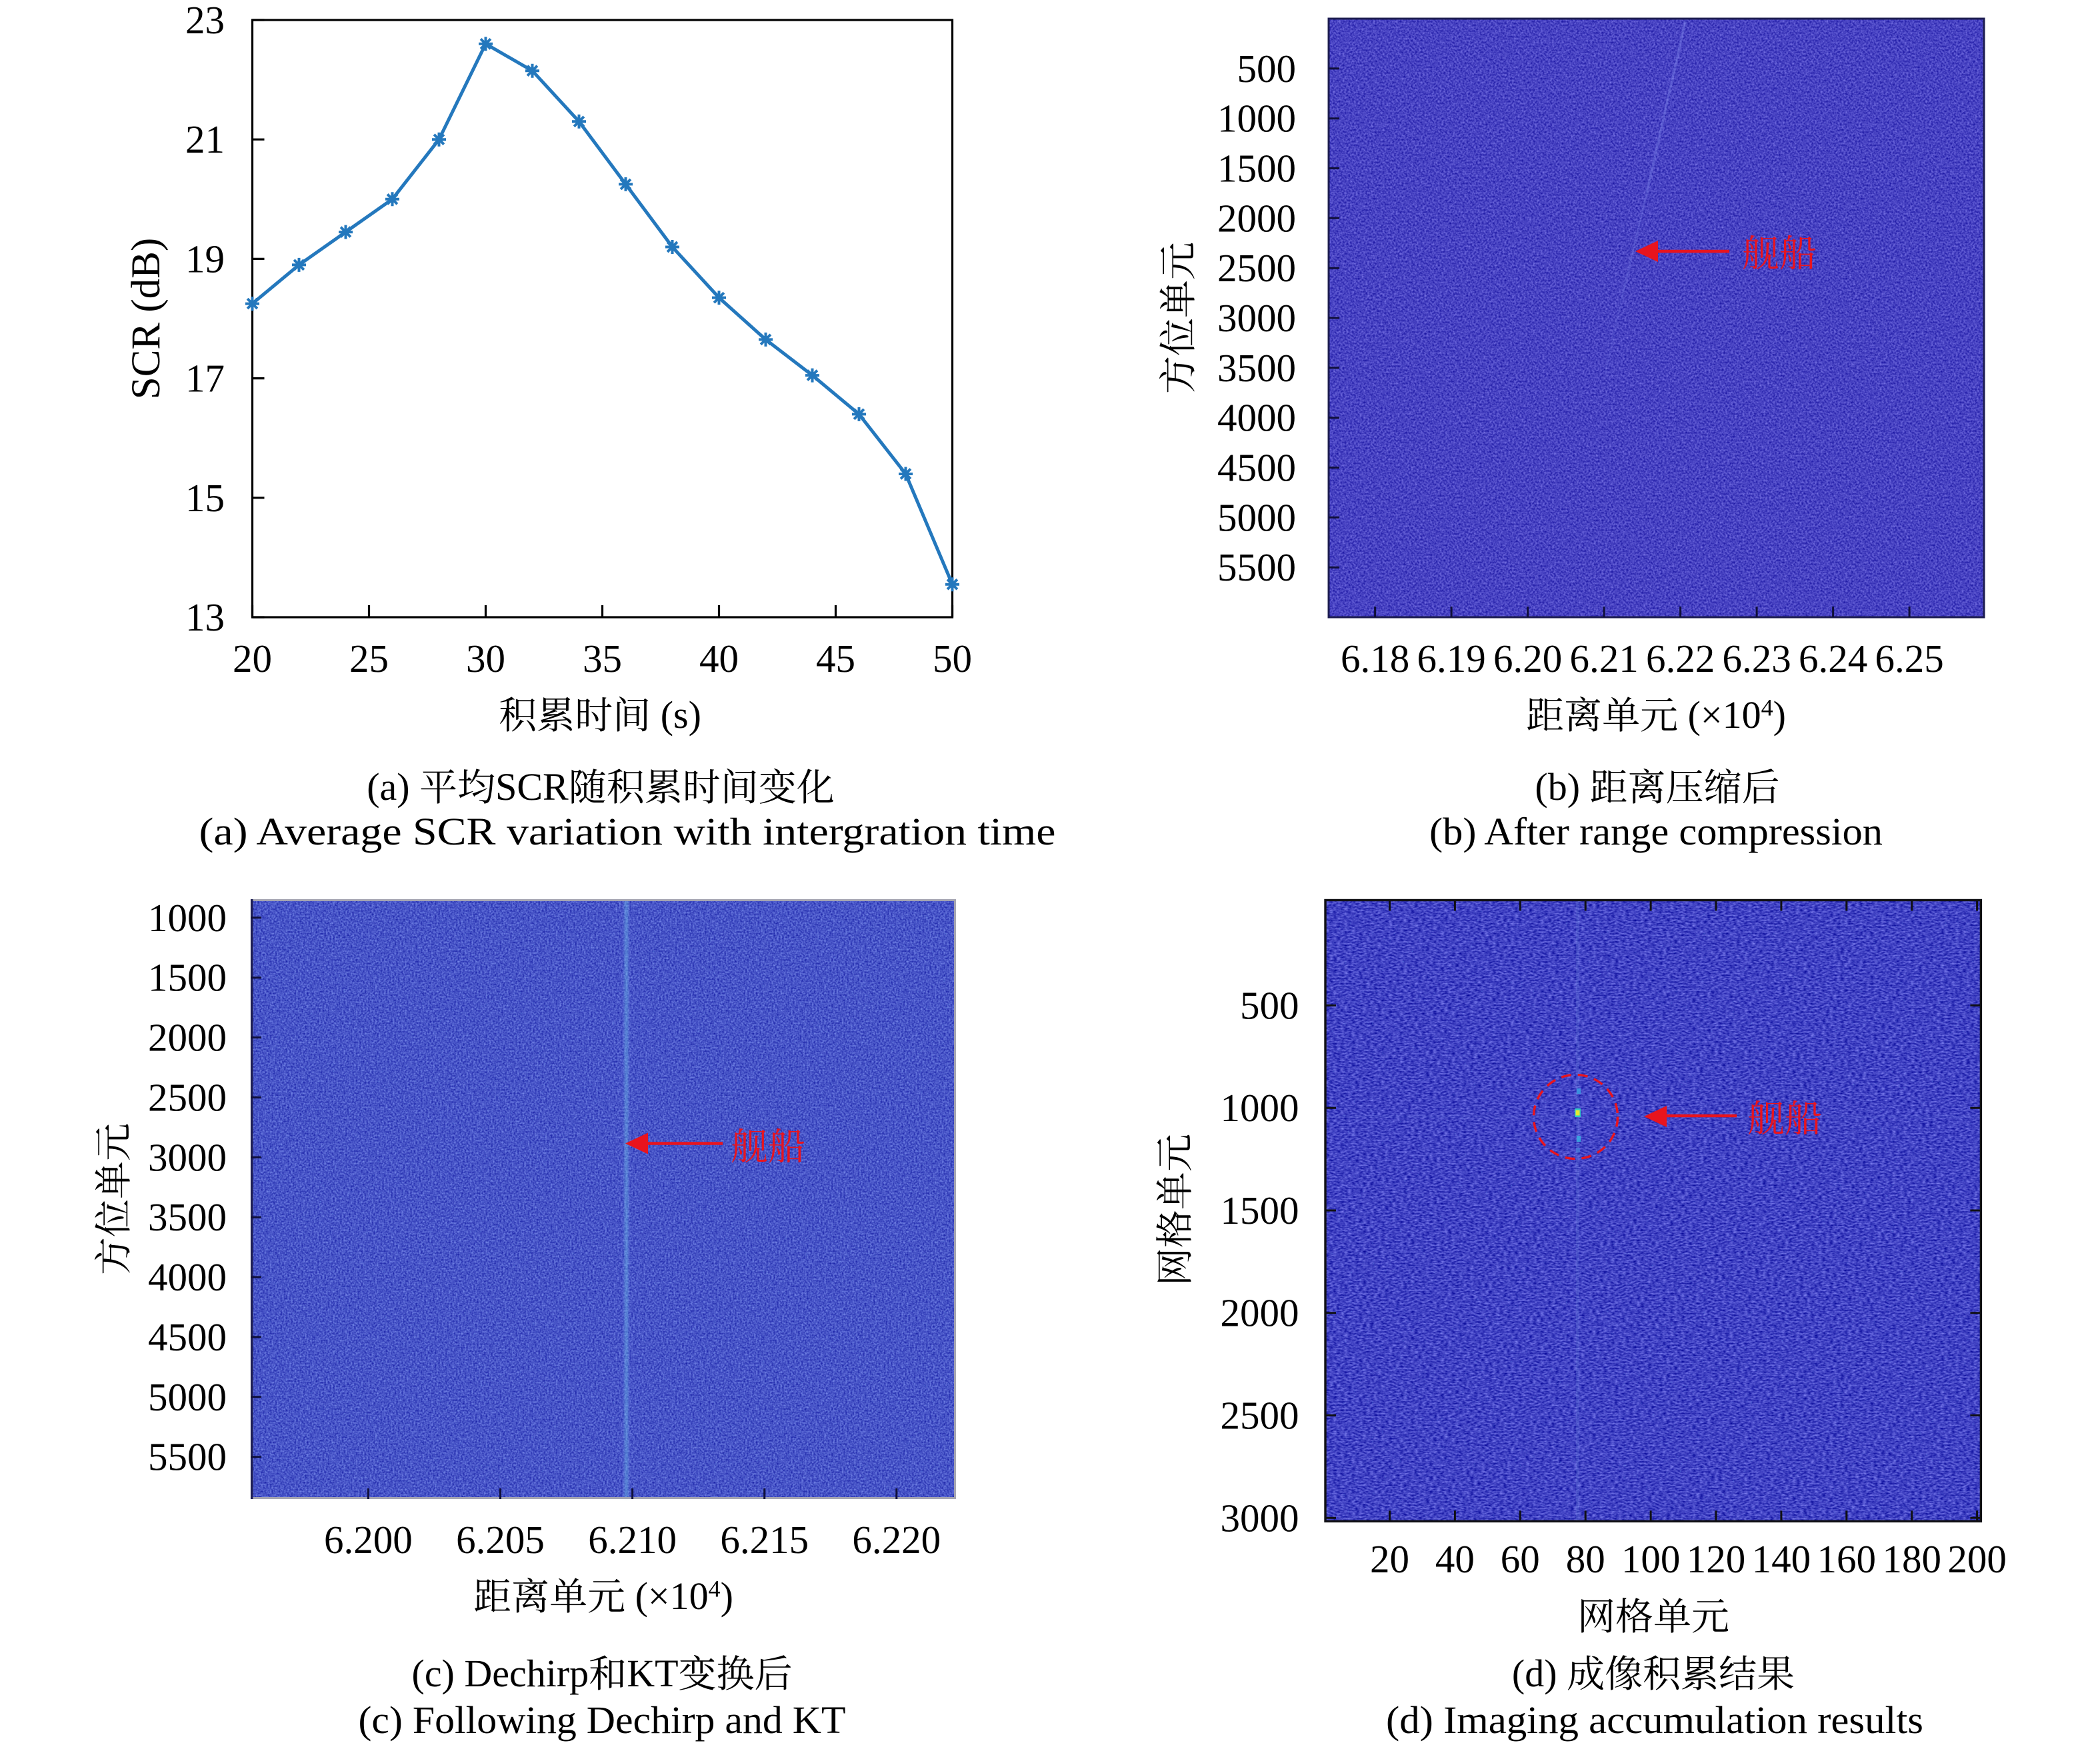 The image size is (2100, 1745). I want to click on svg-text: 6.220, so click(896, 1540).